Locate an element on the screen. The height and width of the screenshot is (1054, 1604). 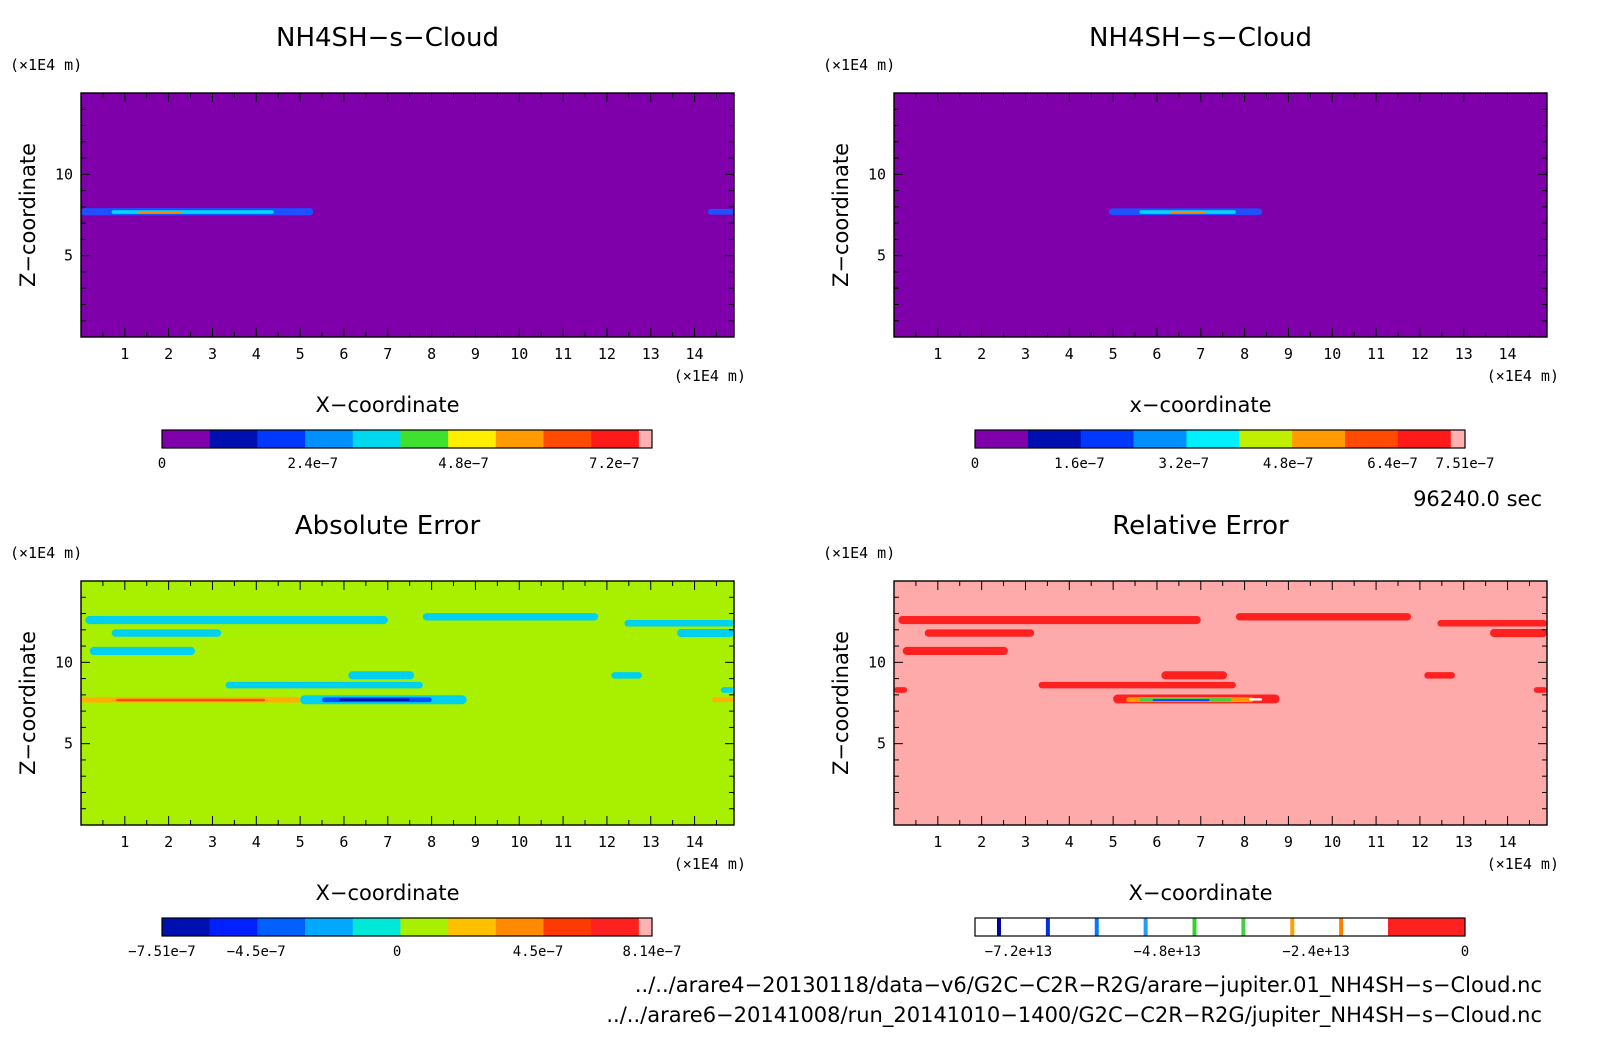
colorbar-tick-label: 4.5e−7 is located at coordinates (538, 952).